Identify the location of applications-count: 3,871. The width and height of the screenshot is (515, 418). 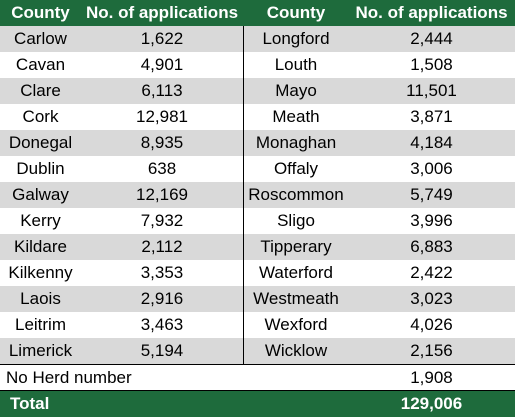
(431, 116).